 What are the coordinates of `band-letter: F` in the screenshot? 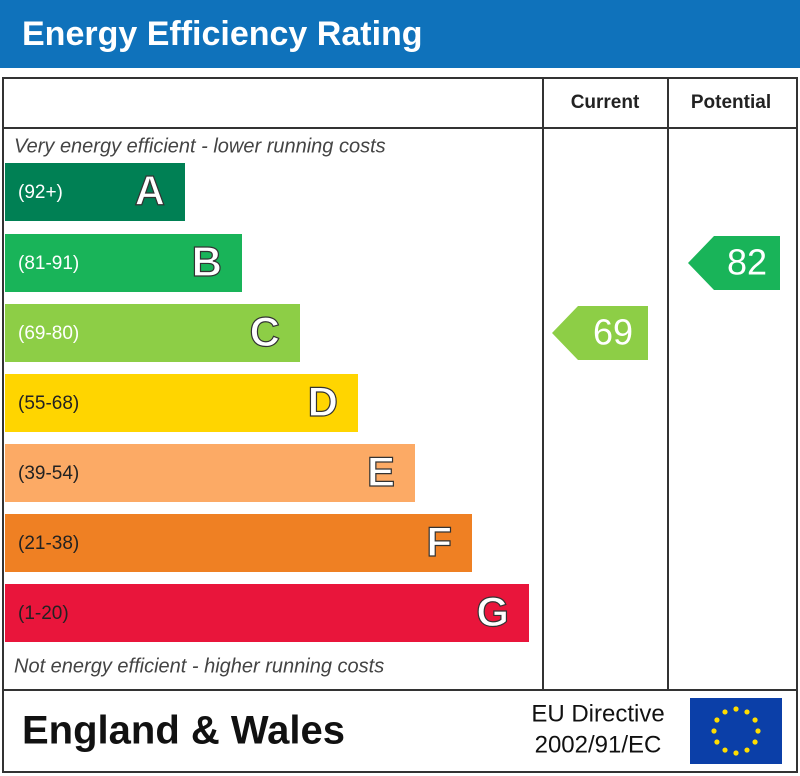 It's located at (439, 541).